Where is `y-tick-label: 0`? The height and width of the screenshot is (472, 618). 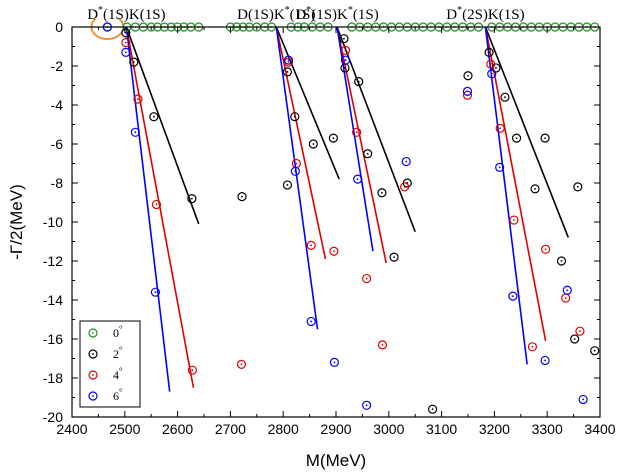
y-tick-label: 0 is located at coordinates (59, 27).